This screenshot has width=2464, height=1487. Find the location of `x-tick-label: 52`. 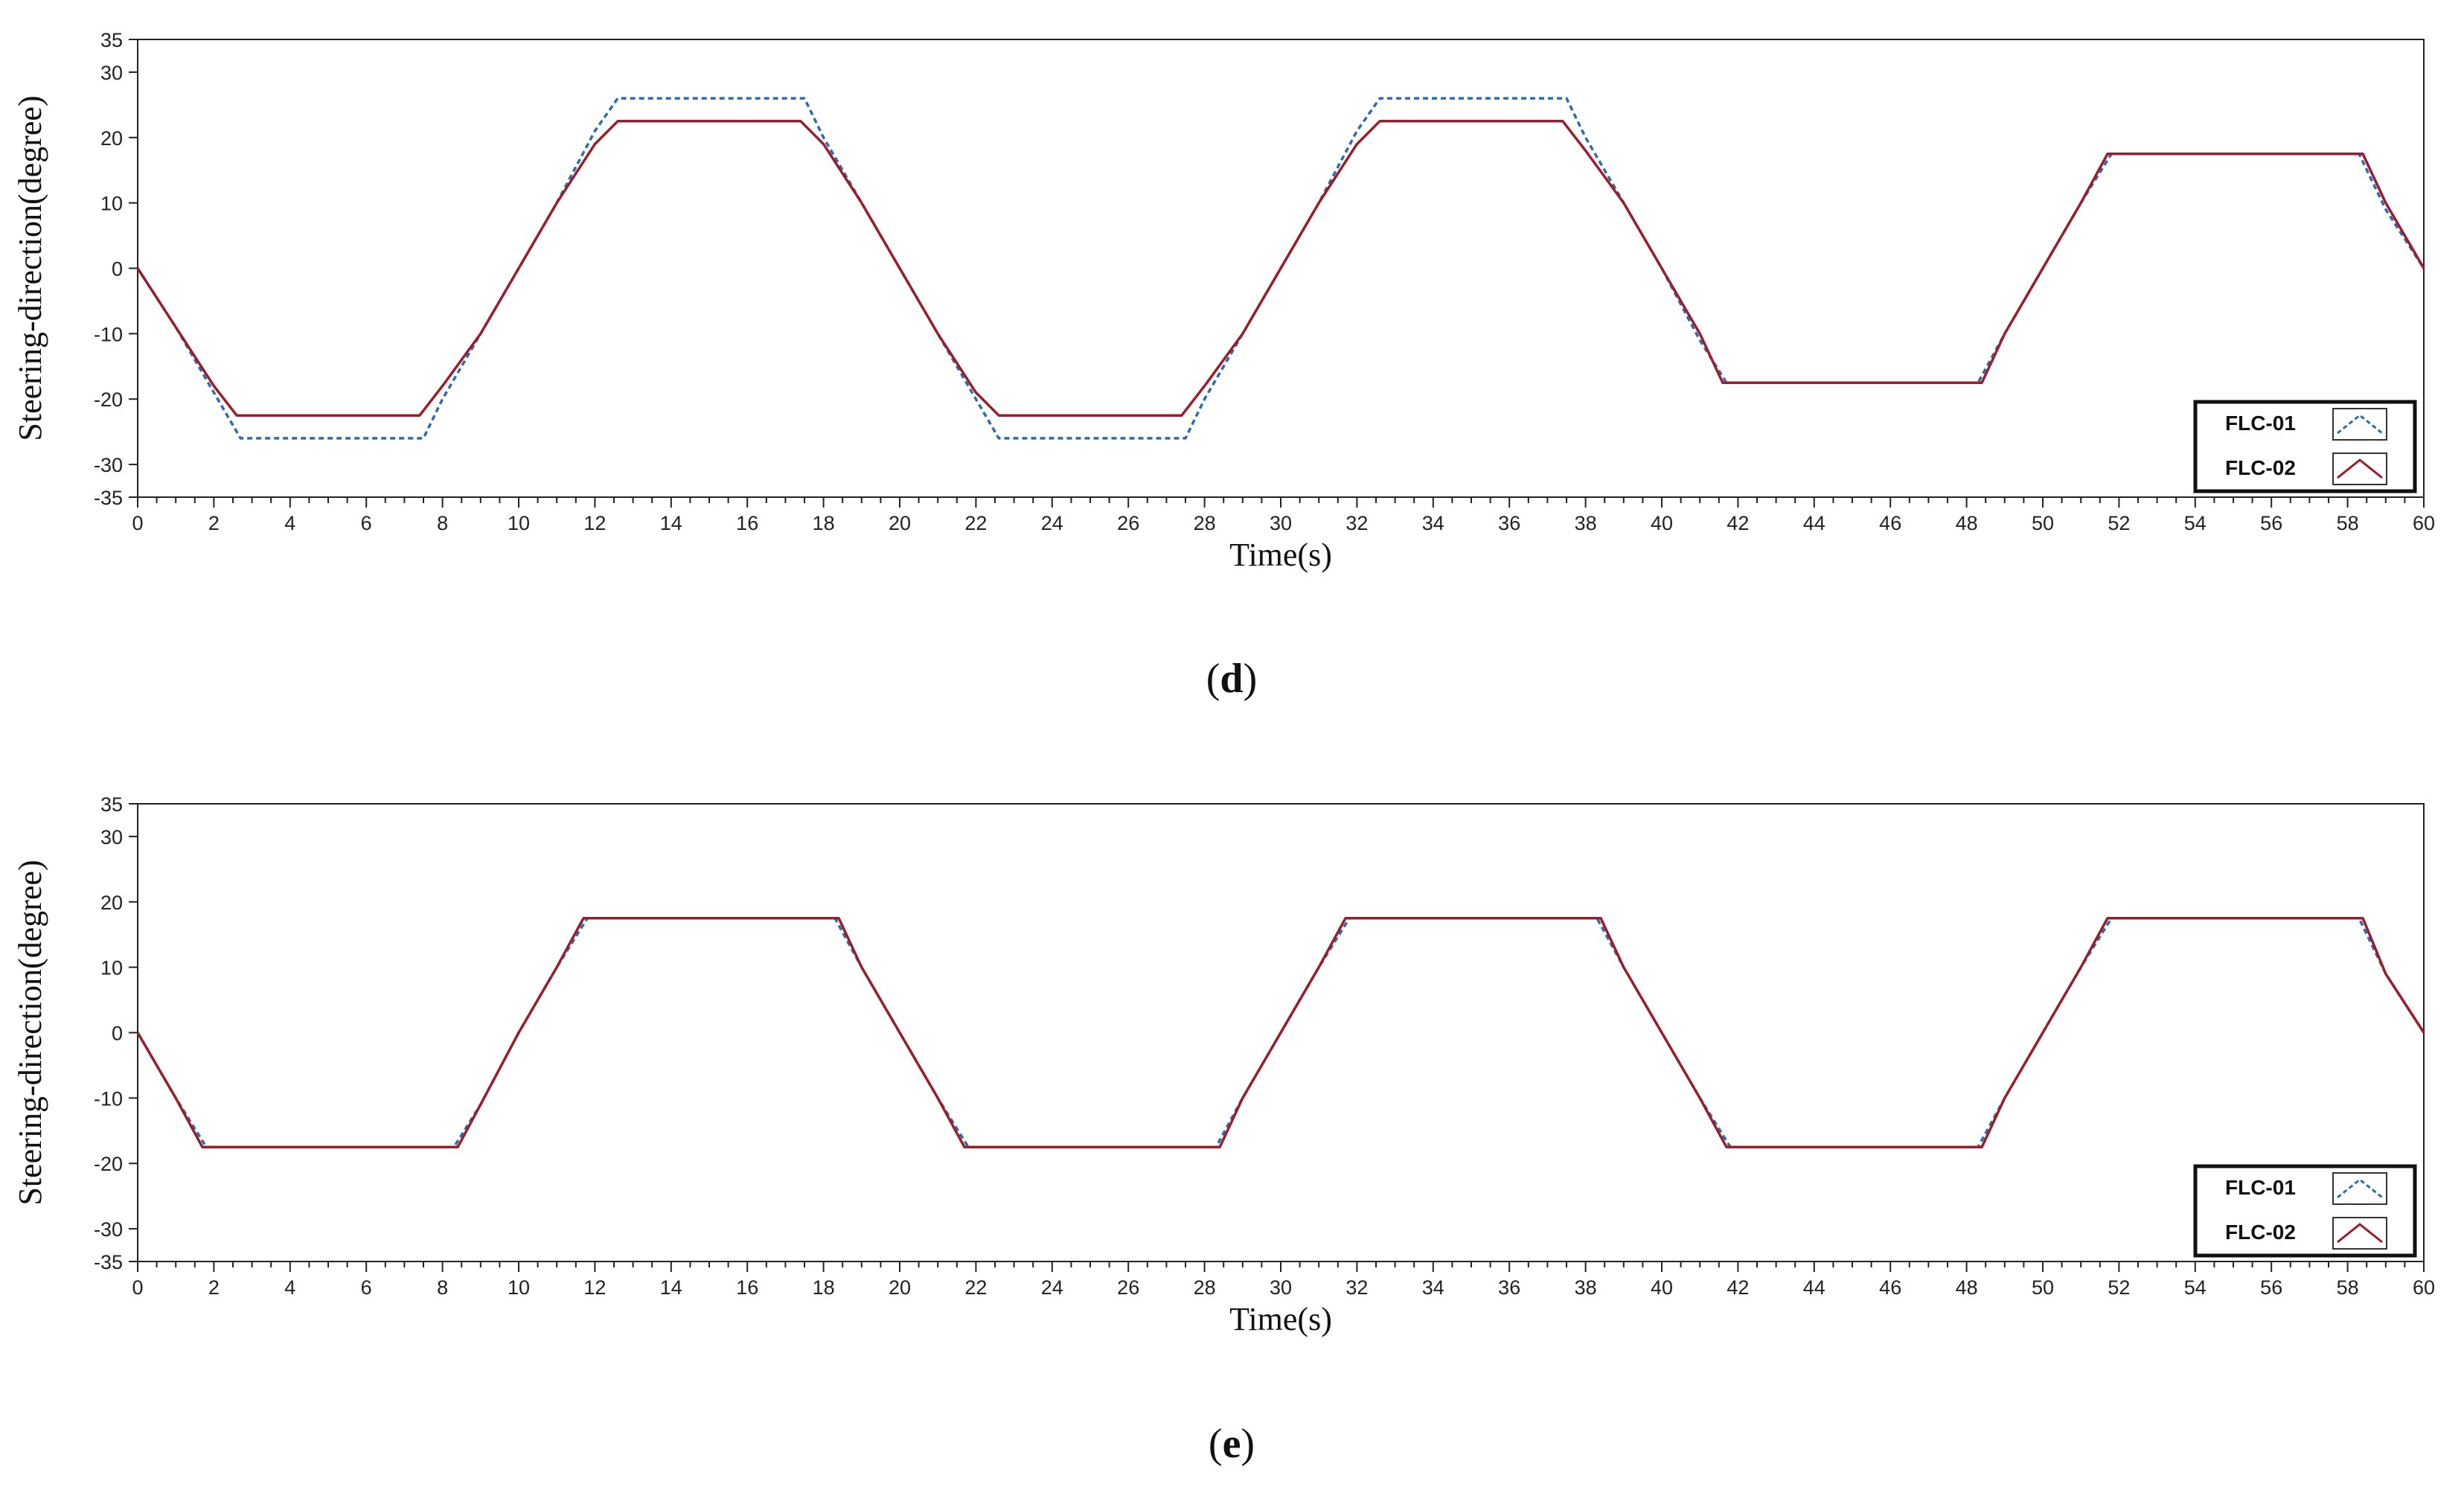

x-tick-label: 52 is located at coordinates (2119, 523).